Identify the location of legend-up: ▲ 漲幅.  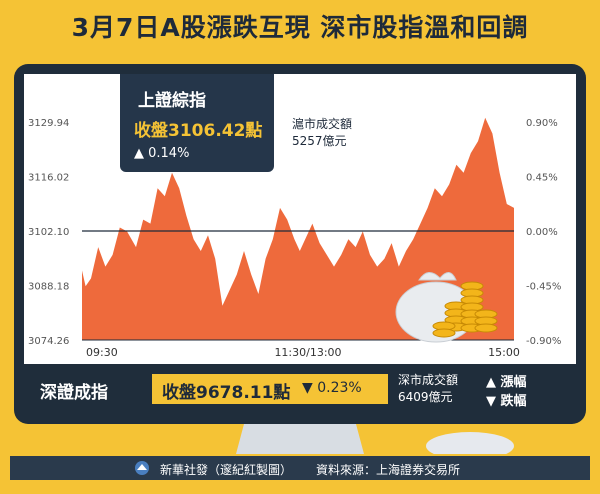
(506, 382).